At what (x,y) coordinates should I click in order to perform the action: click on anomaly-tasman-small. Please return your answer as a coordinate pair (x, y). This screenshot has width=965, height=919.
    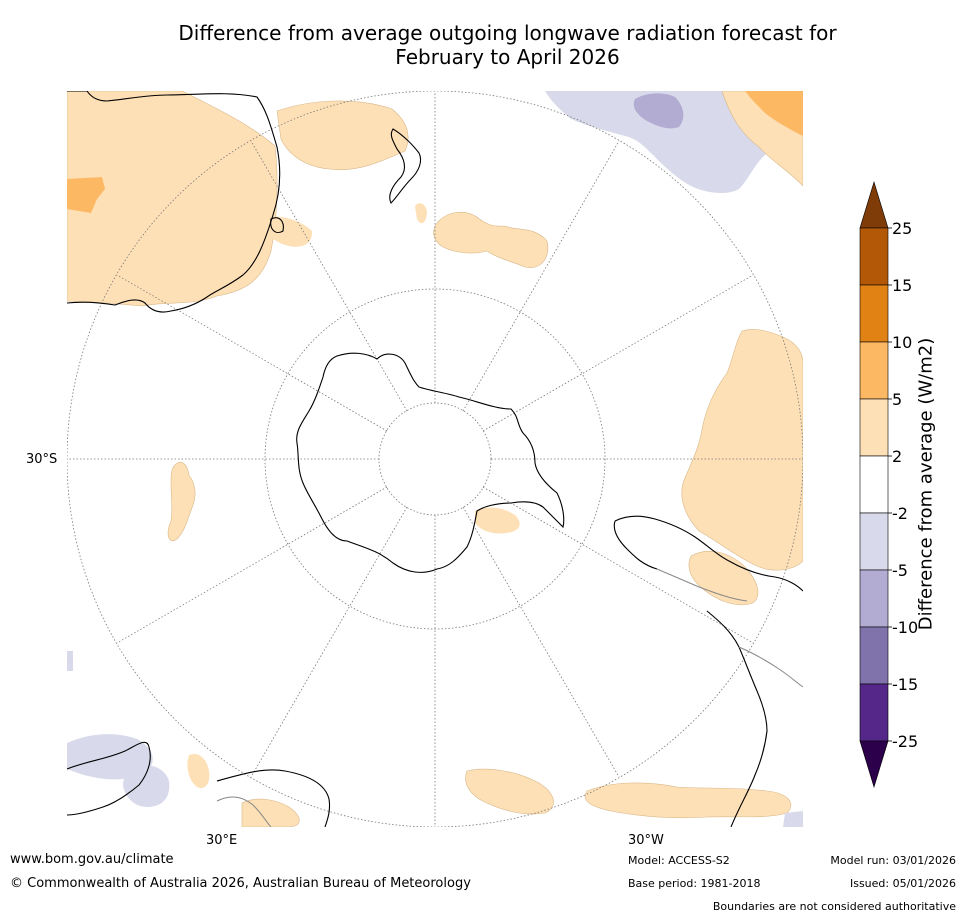
    Looking at the image, I should click on (287, 231).